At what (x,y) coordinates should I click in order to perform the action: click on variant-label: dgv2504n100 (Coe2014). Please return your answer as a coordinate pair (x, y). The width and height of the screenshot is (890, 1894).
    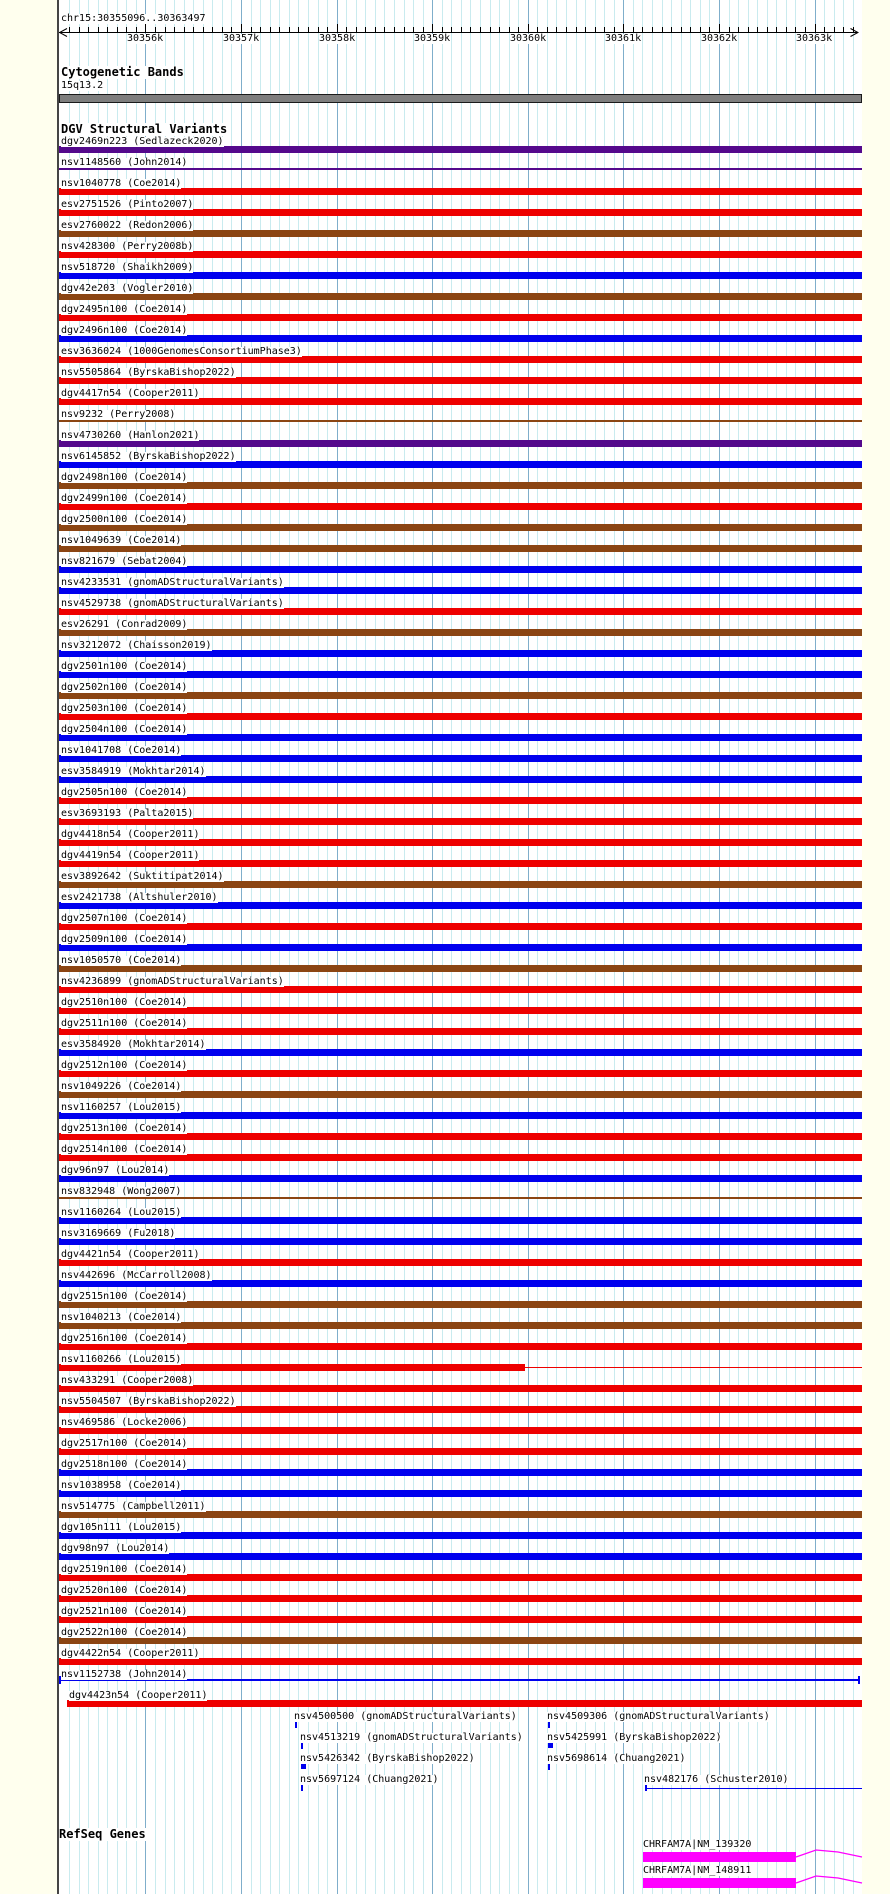
    Looking at the image, I should click on (124, 729).